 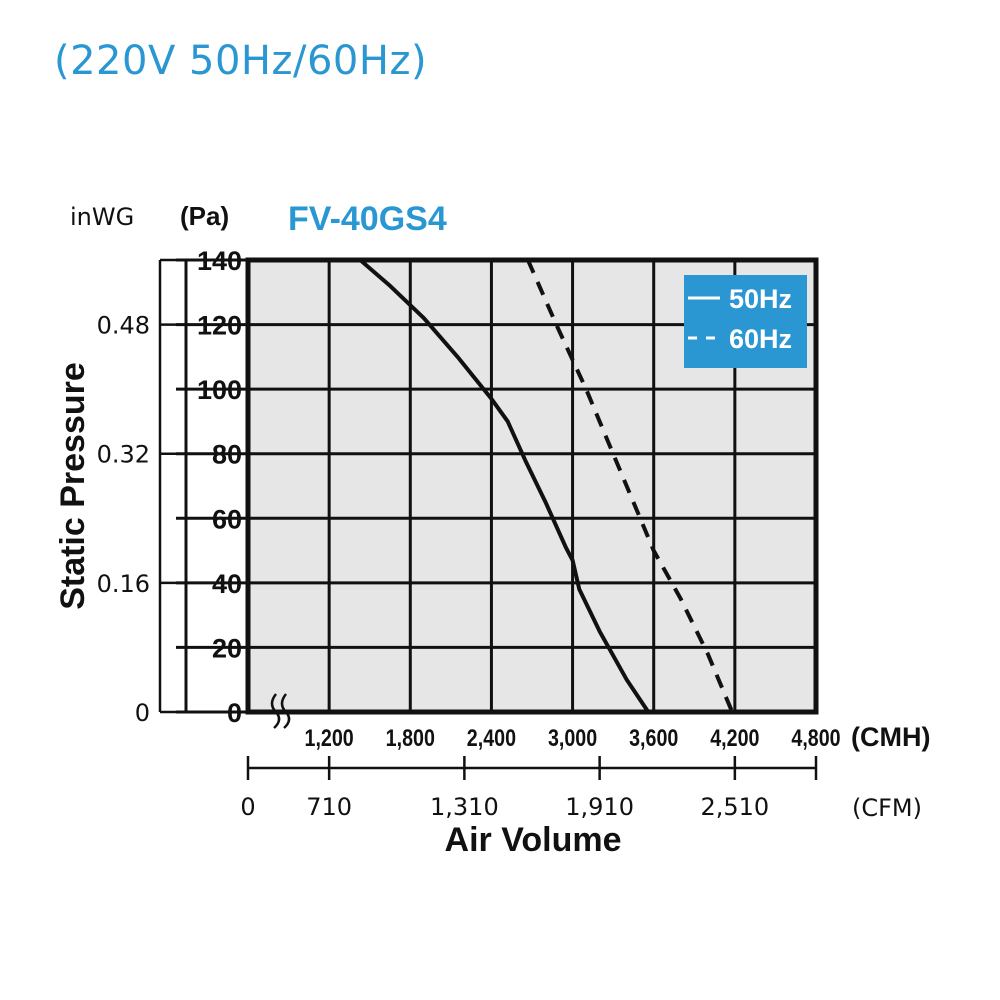 What do you see at coordinates (142, 713) in the screenshot?
I see `y-tick-label-inwg: 0` at bounding box center [142, 713].